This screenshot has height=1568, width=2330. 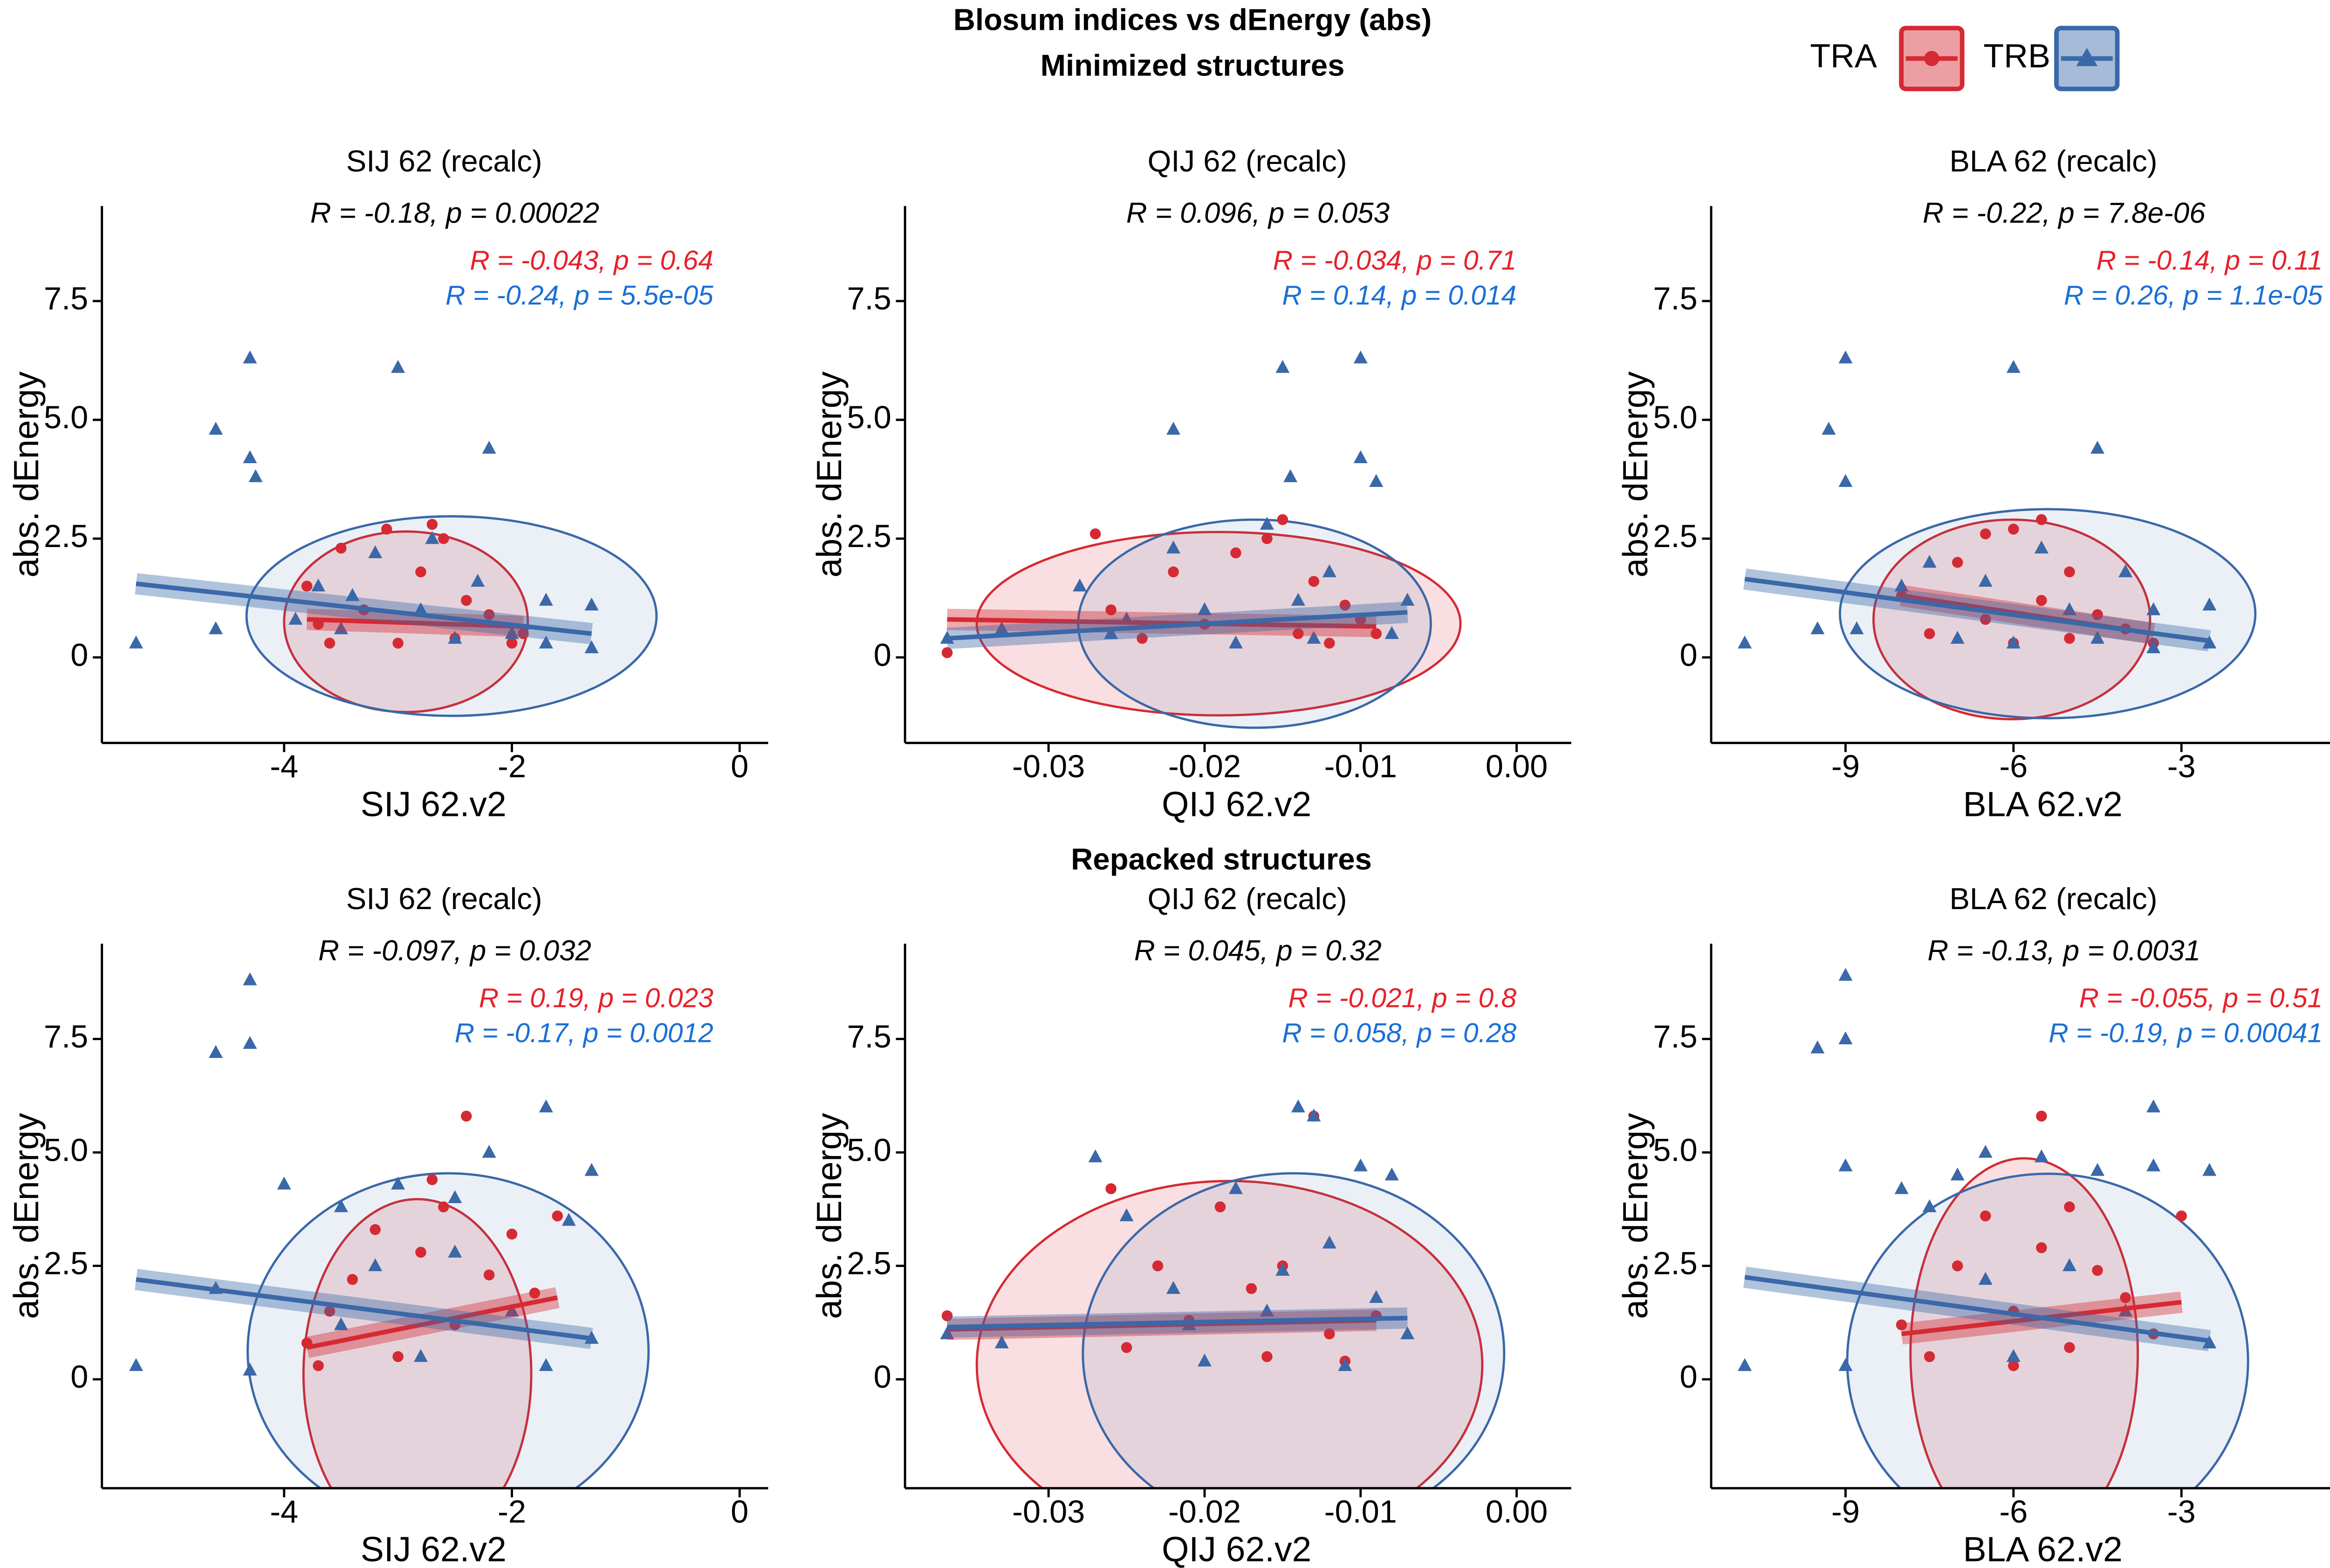 What do you see at coordinates (1236, 1549) in the screenshot?
I see `x-axis-label: QIJ 62.v2` at bounding box center [1236, 1549].